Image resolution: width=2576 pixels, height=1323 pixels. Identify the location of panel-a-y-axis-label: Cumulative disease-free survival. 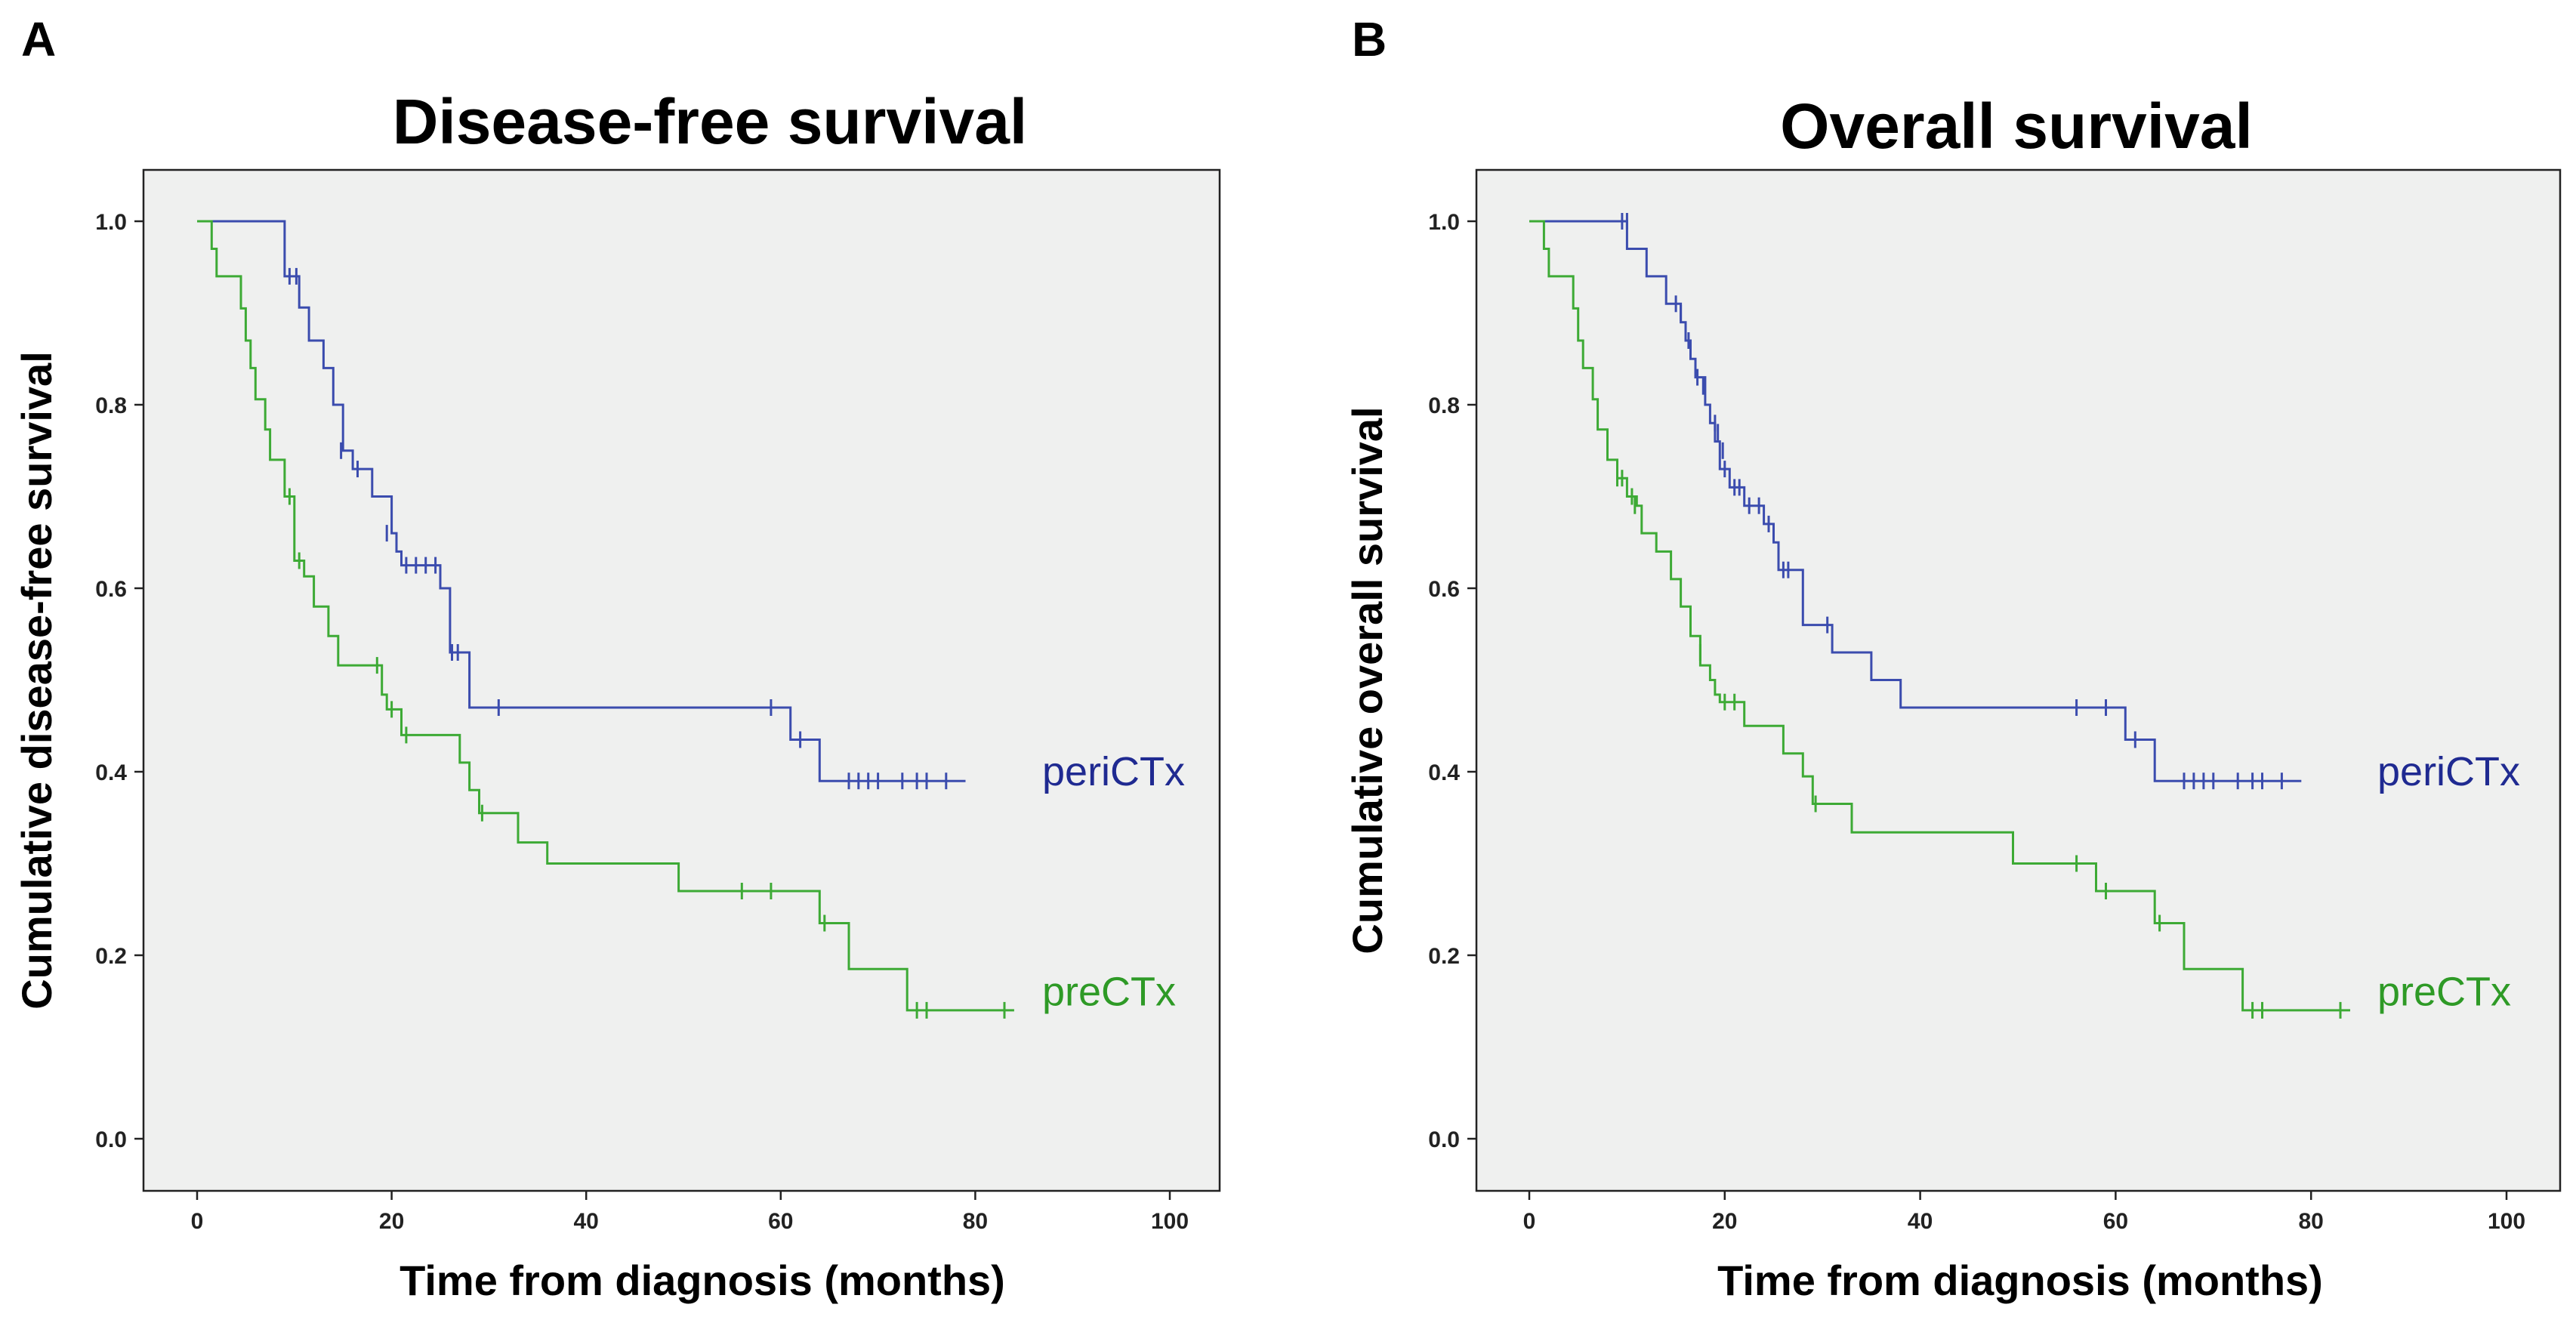
(36, 680).